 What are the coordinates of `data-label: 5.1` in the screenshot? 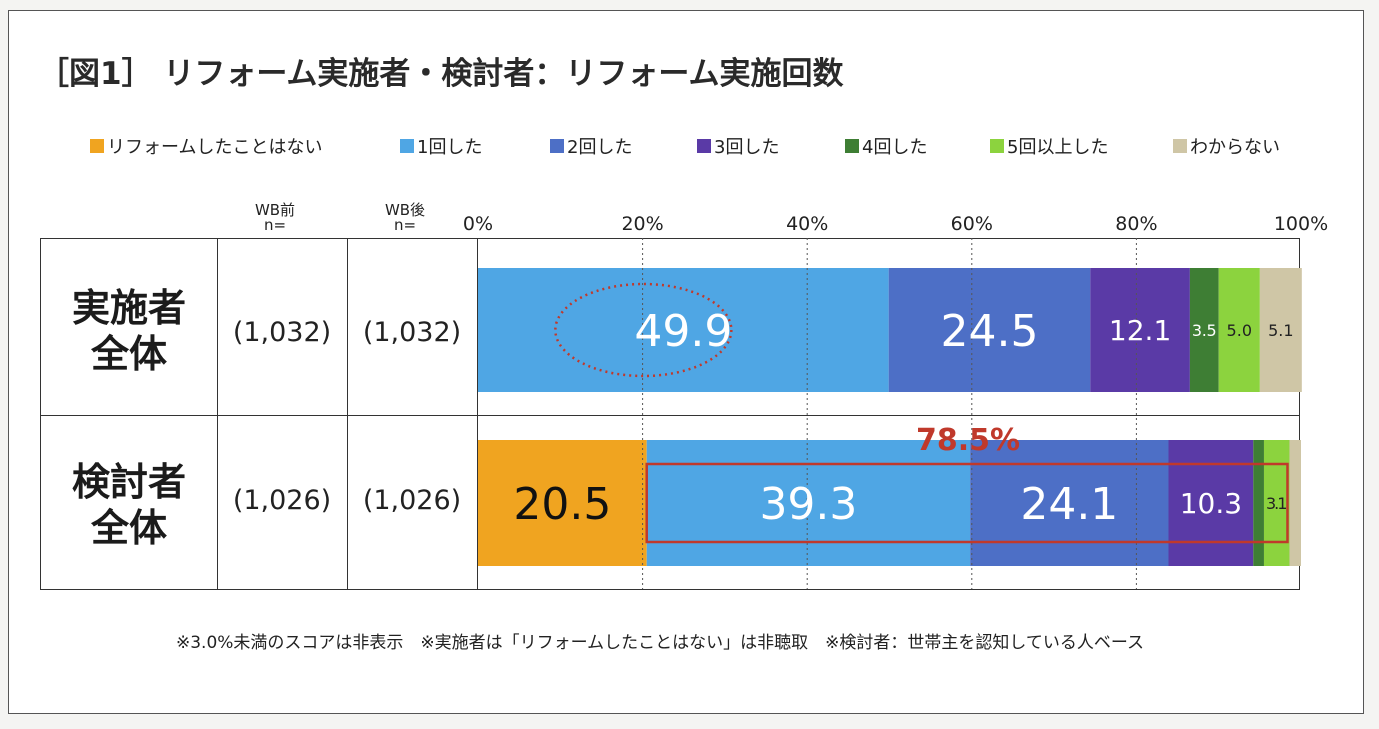 It's located at (1280, 330).